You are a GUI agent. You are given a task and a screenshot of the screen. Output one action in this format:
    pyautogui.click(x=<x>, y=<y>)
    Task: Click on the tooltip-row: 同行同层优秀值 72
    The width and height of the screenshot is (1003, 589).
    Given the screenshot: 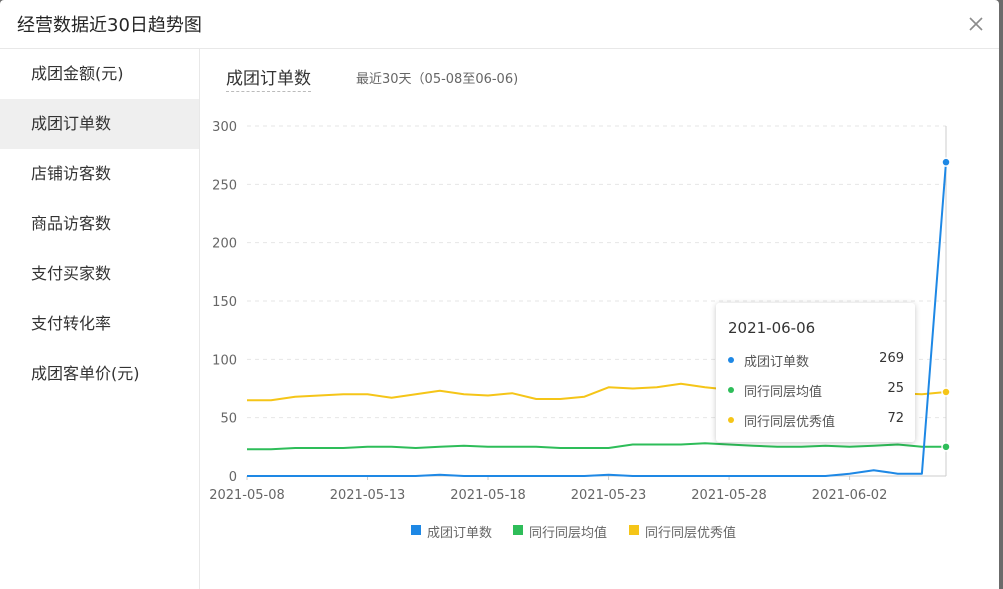 What is the action you would take?
    pyautogui.click(x=816, y=420)
    